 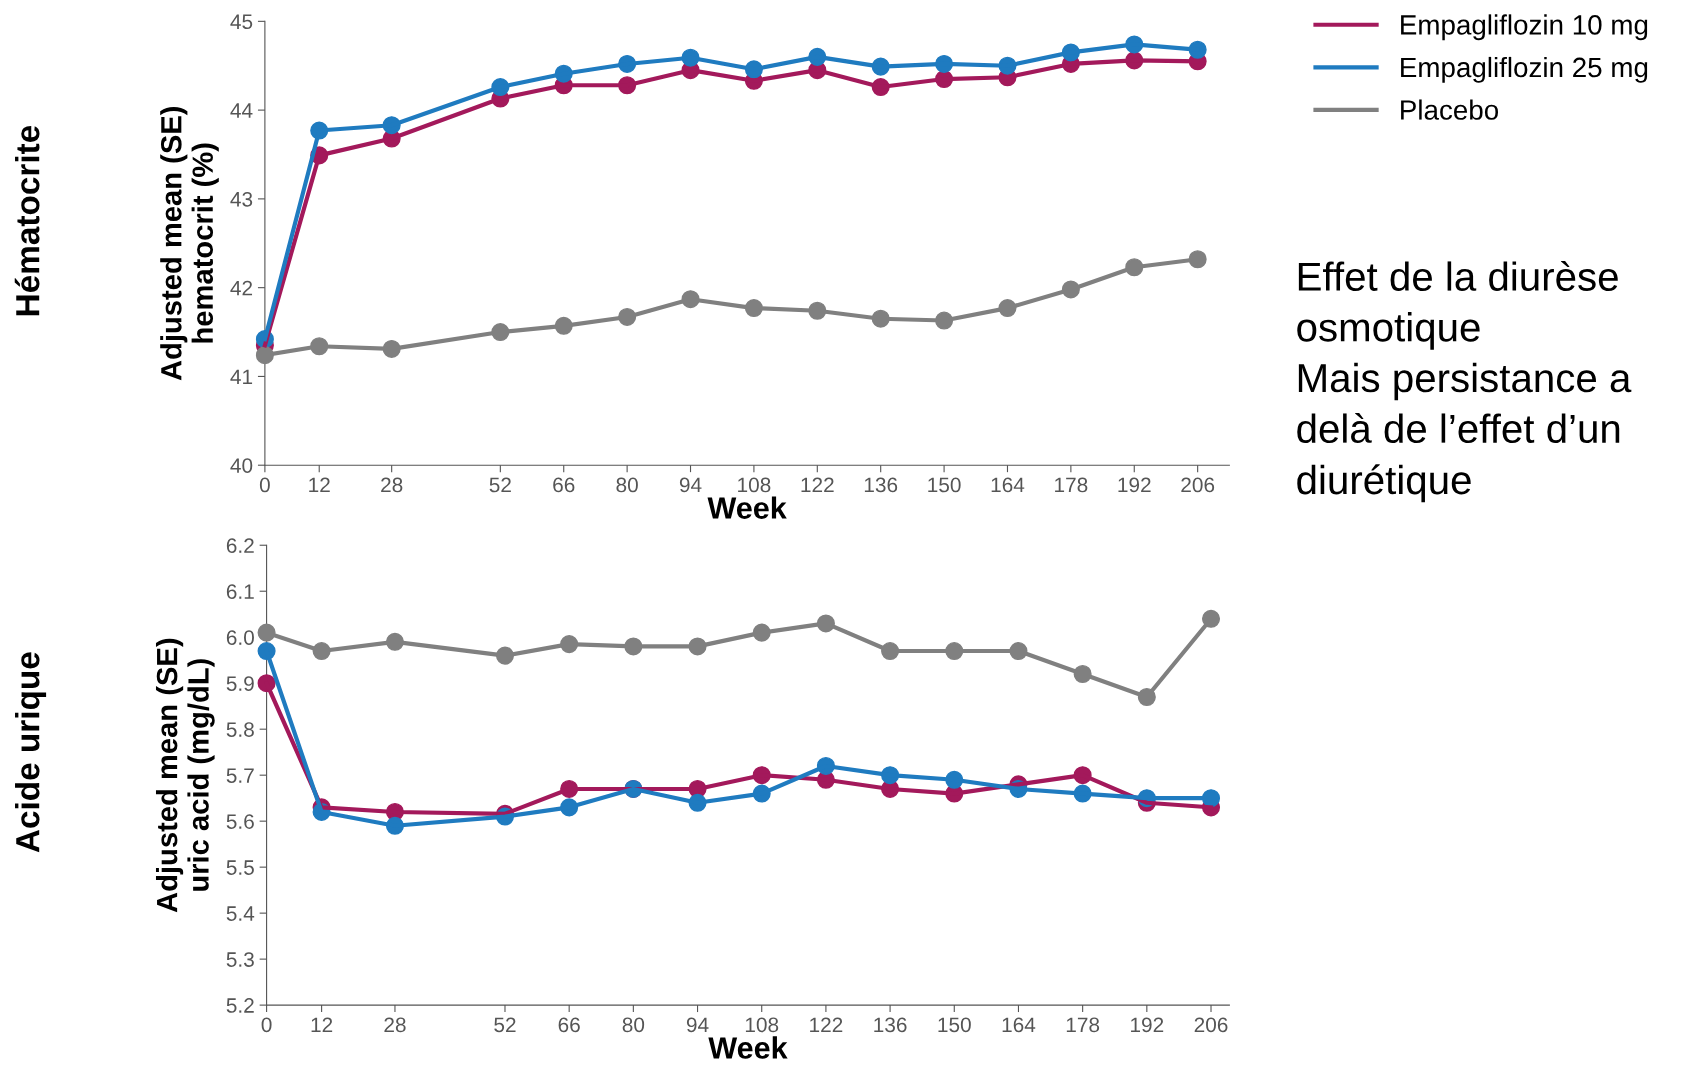 What do you see at coordinates (240, 913) in the screenshot?
I see `y-tick-label: 5.4` at bounding box center [240, 913].